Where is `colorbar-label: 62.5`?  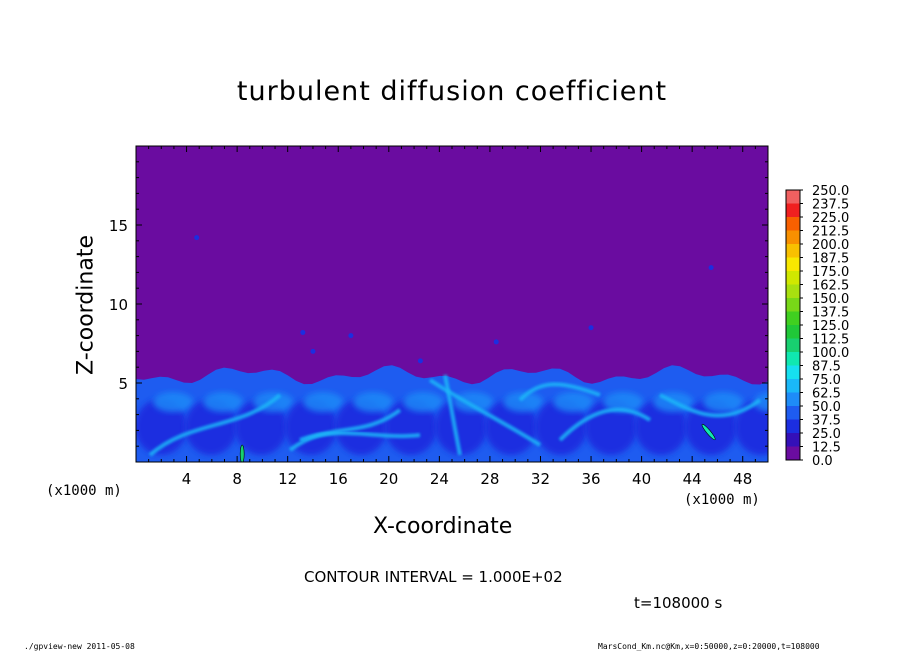 colorbar-label: 62.5 is located at coordinates (826, 394).